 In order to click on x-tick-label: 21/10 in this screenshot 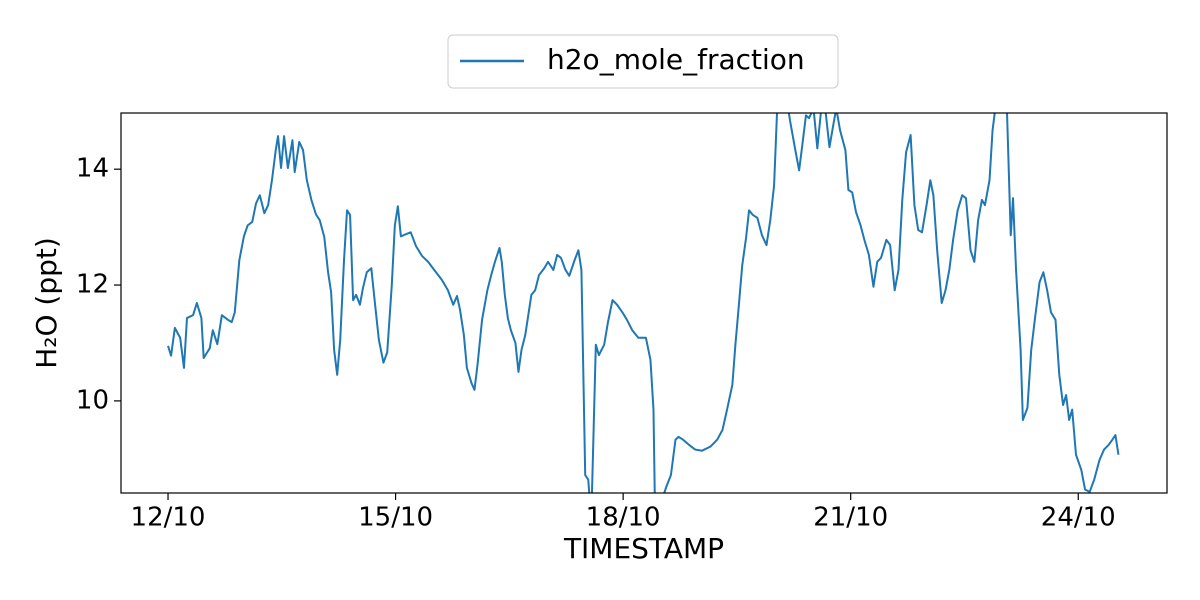, I will do `click(850, 518)`.